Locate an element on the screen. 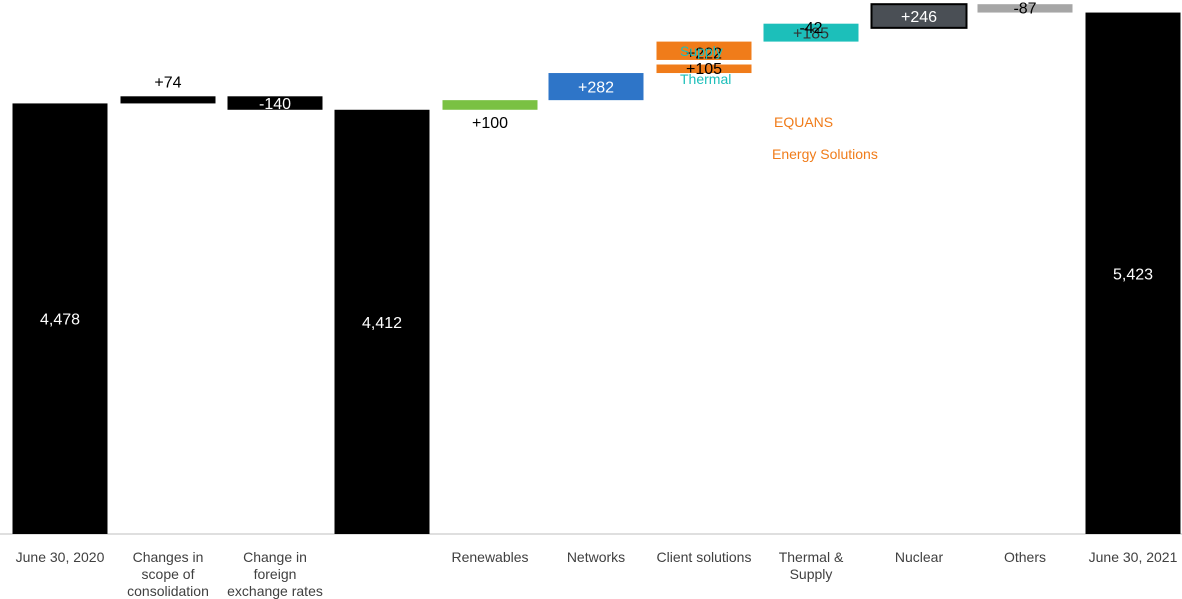  bar-networks is located at coordinates (596, 87).